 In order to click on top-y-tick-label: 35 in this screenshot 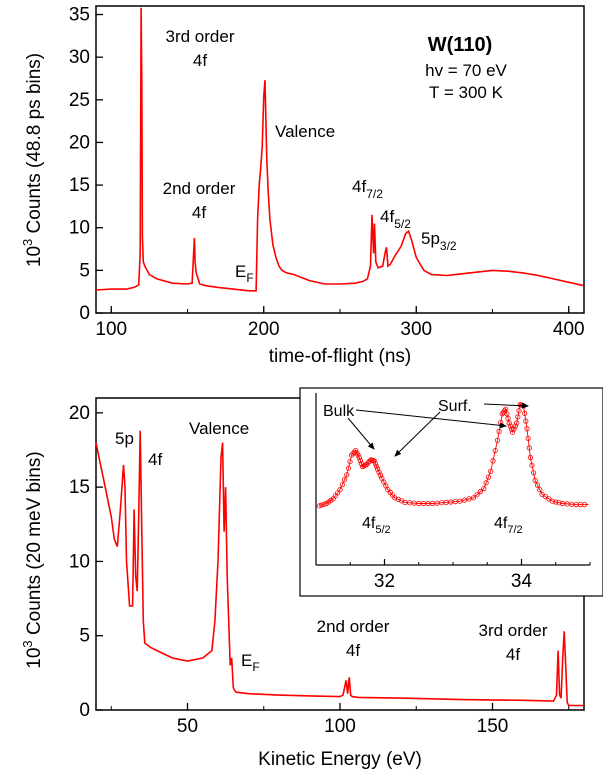, I will do `click(79, 15)`.